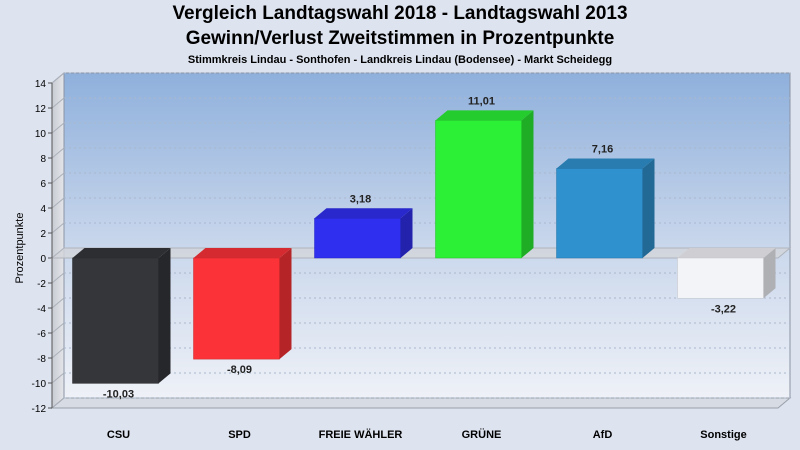  Describe the element at coordinates (43, 184) in the screenshot. I see `y-tick-label: 6` at that location.